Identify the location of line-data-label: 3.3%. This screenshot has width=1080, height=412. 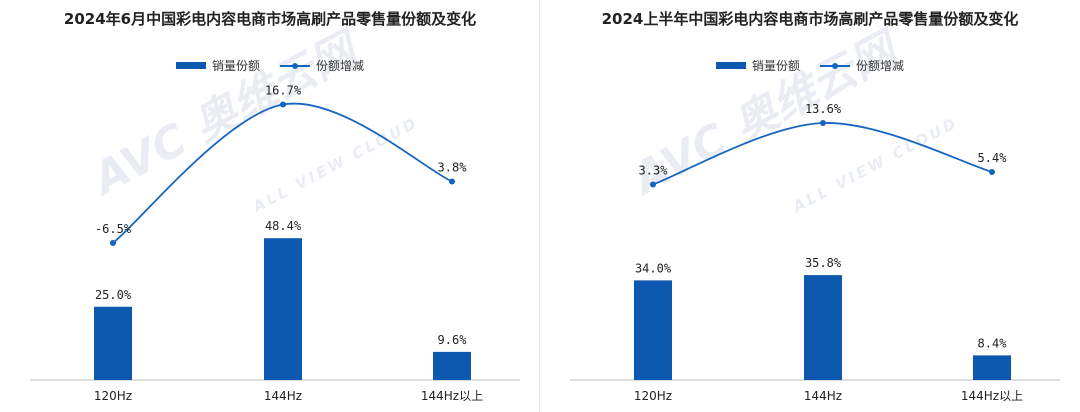
(654, 170).